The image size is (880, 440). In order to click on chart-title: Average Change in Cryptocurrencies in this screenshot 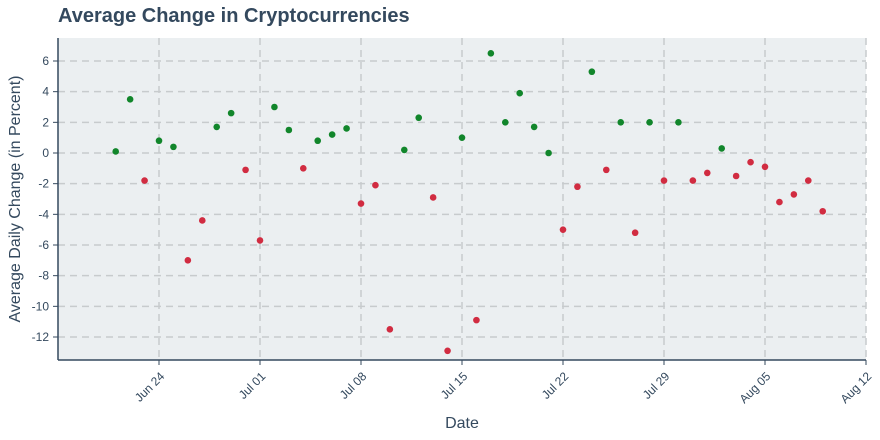, I will do `click(234, 16)`.